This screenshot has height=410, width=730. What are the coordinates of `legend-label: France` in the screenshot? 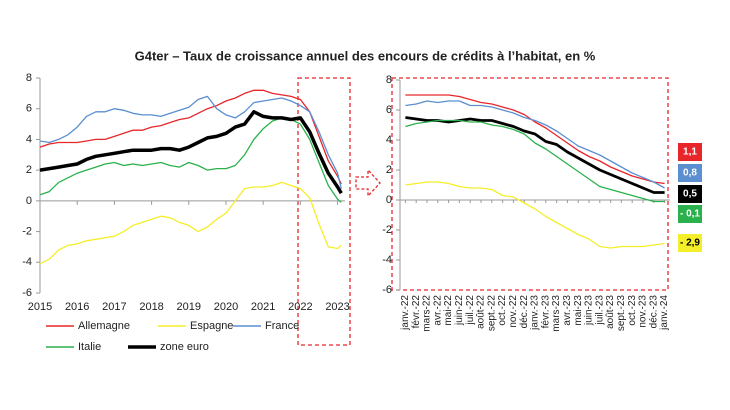 It's located at (282, 326).